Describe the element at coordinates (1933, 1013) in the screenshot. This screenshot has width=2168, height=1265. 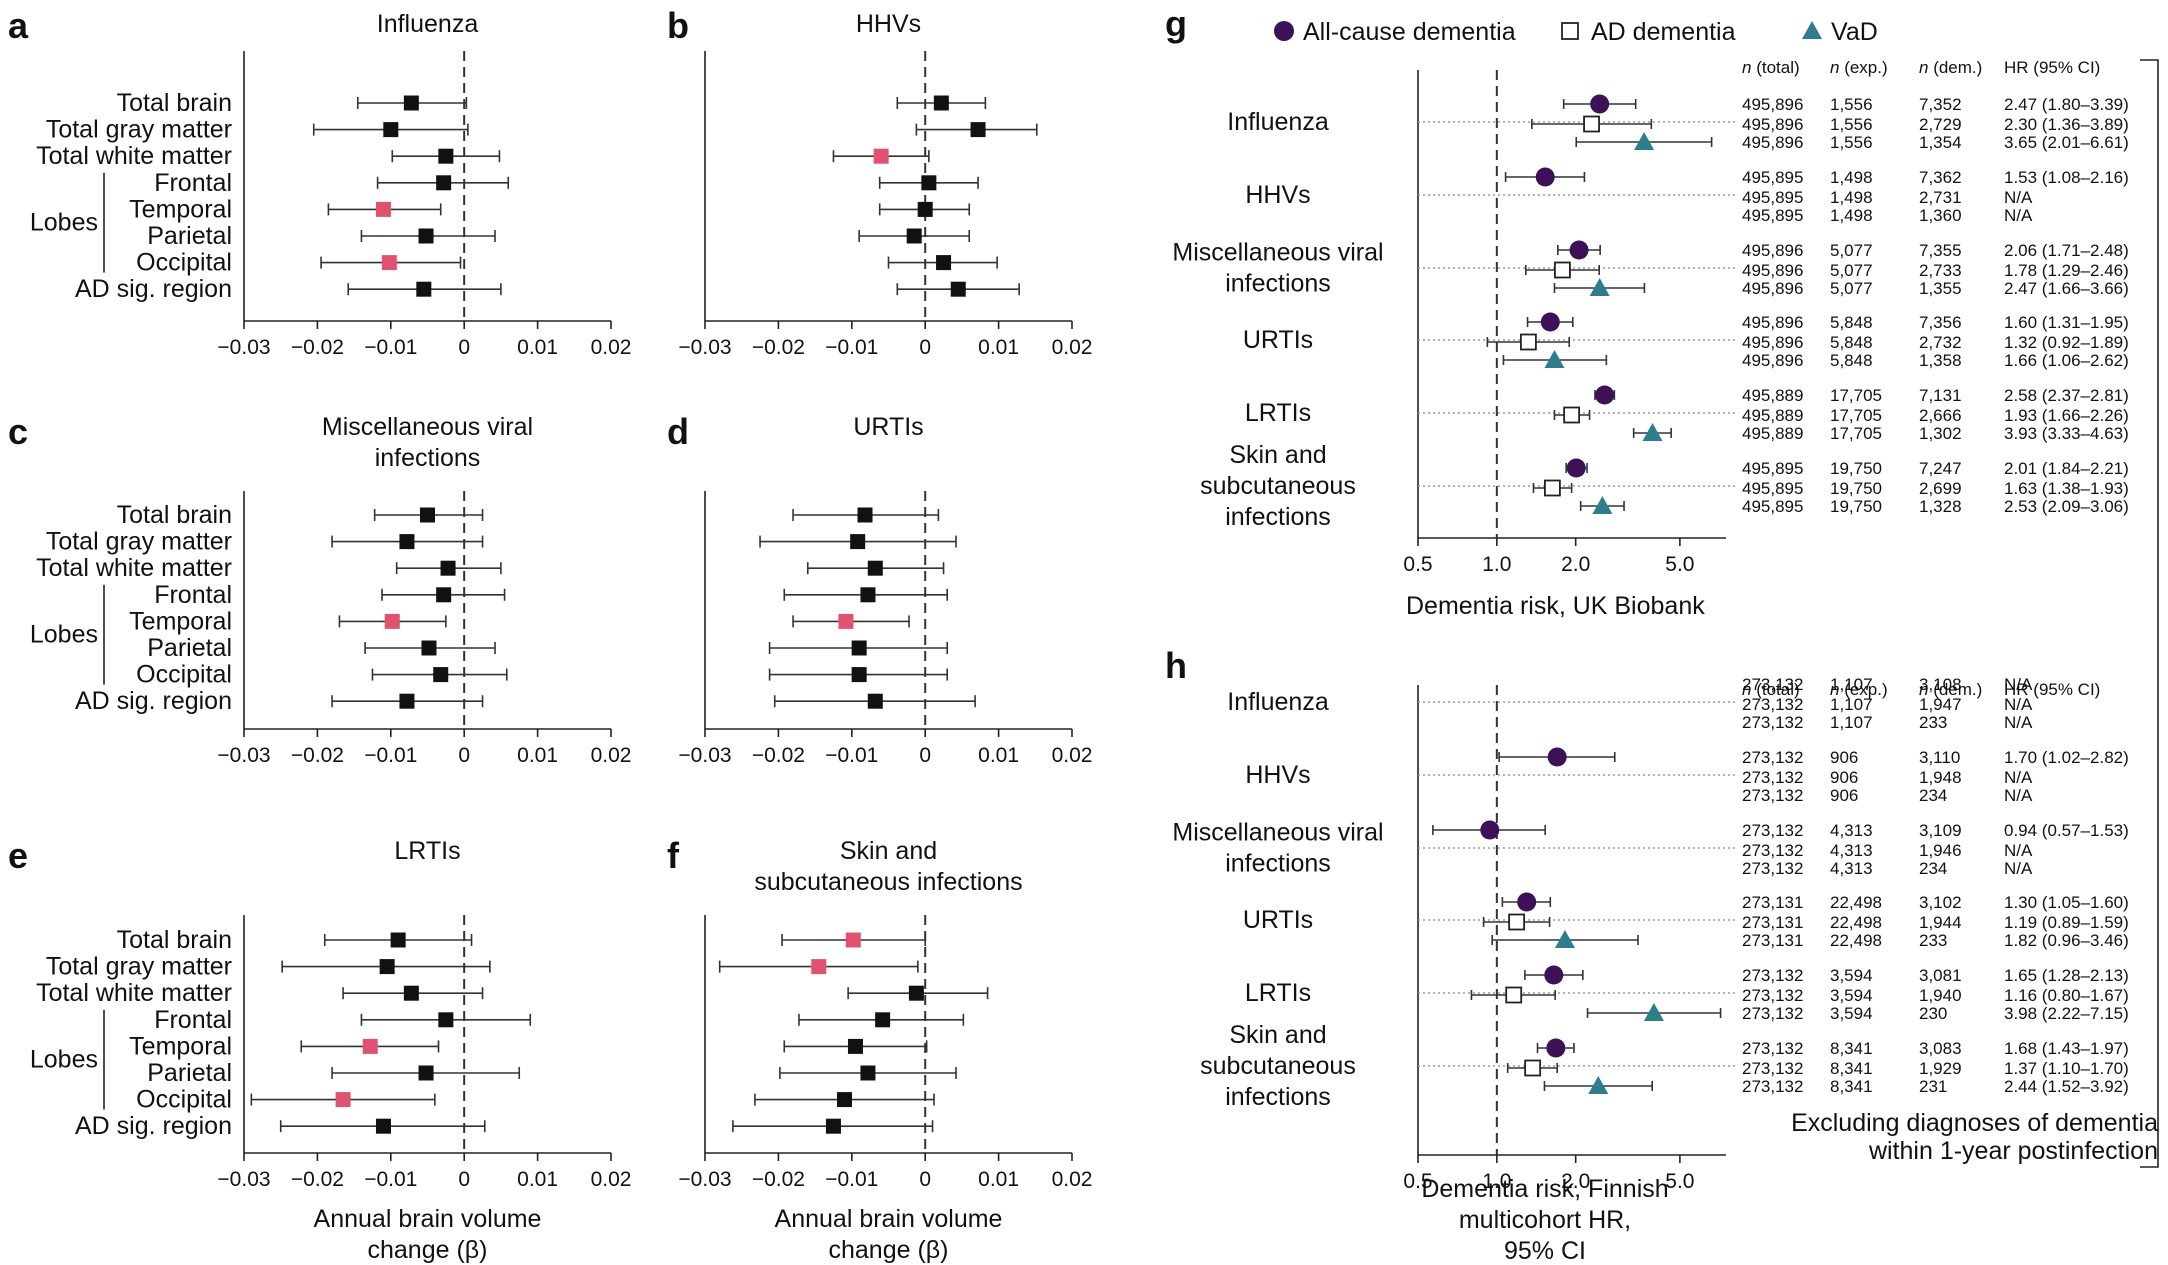
I see `table-cell: 230` at that location.